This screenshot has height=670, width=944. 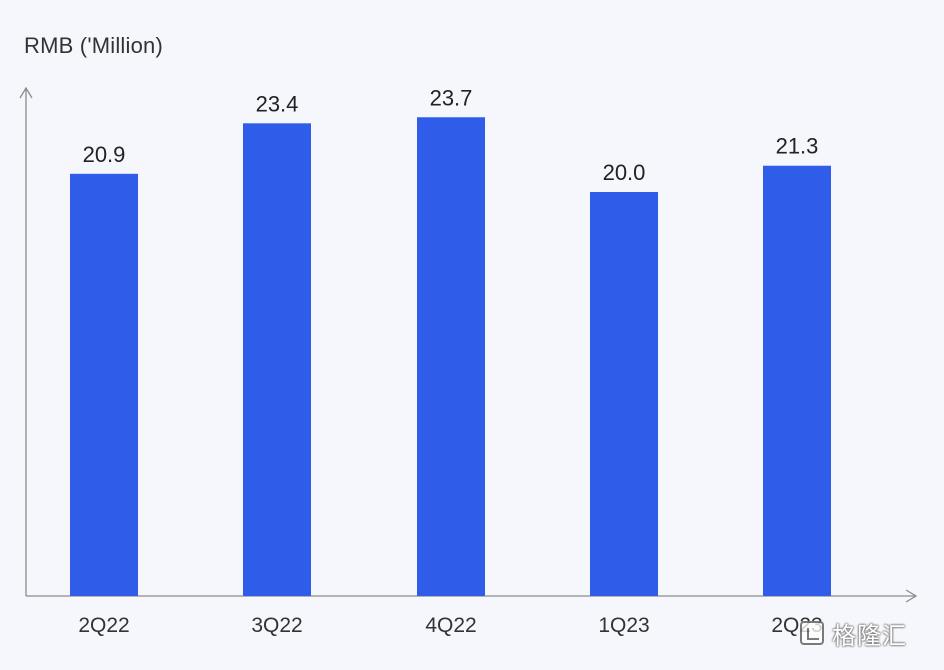 What do you see at coordinates (797, 146) in the screenshot?
I see `data-label-2q23: 21.3` at bounding box center [797, 146].